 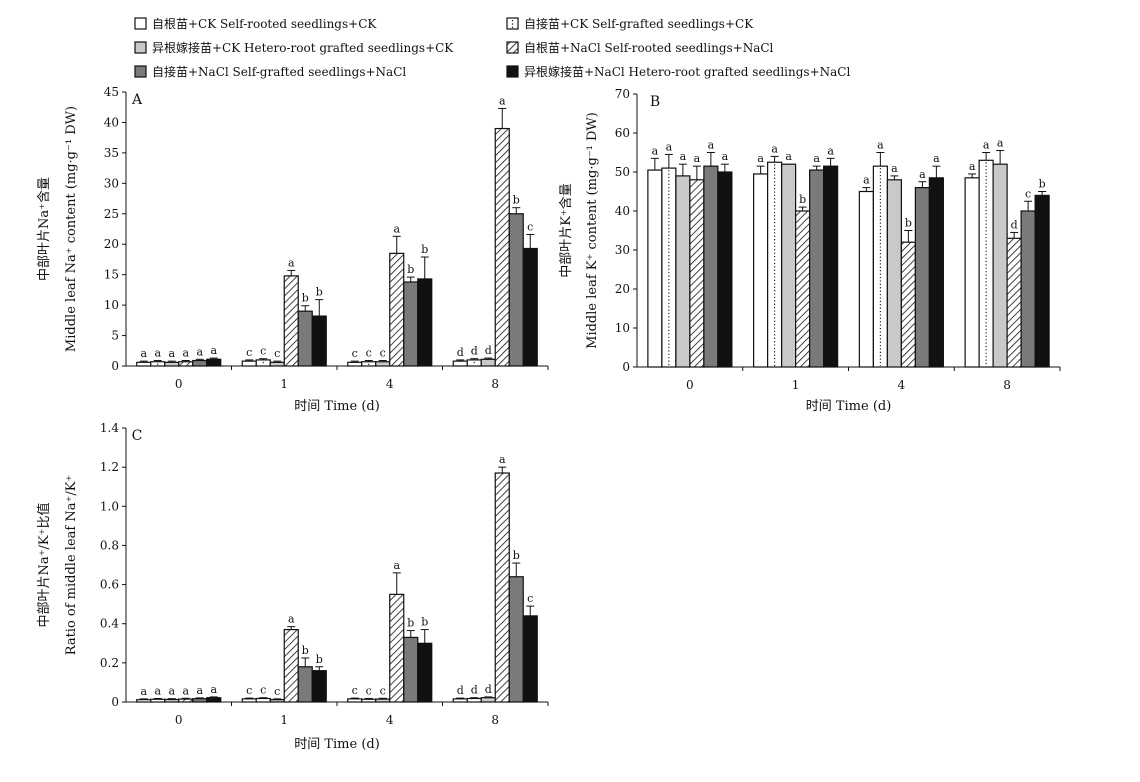 What do you see at coordinates (566, 230) in the screenshot?
I see `y-axis-label-cn: 中部叶片K⁺含量` at bounding box center [566, 230].